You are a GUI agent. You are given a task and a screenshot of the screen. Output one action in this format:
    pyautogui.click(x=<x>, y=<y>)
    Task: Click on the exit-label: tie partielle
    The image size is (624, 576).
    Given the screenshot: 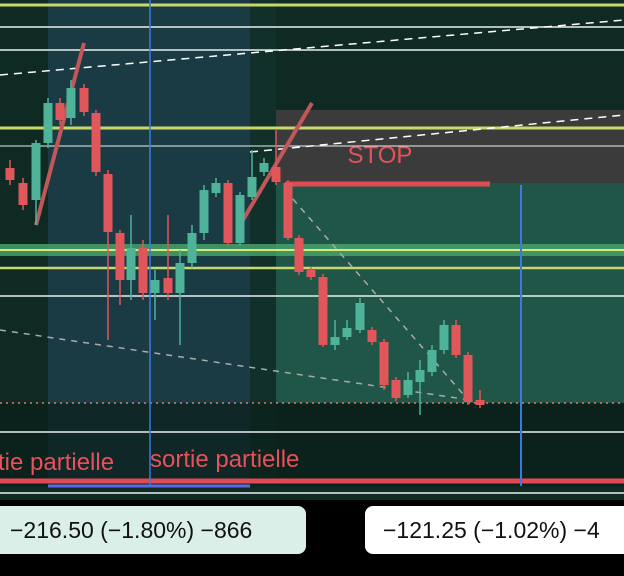 What is the action you would take?
    pyautogui.click(x=57, y=462)
    